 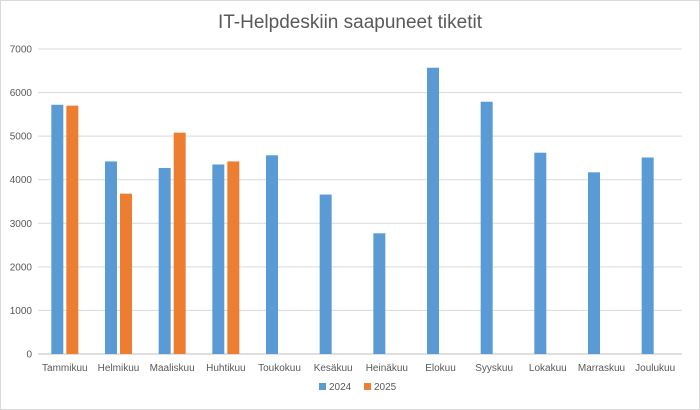 I want to click on legend: 2024 2025, so click(x=358, y=387).